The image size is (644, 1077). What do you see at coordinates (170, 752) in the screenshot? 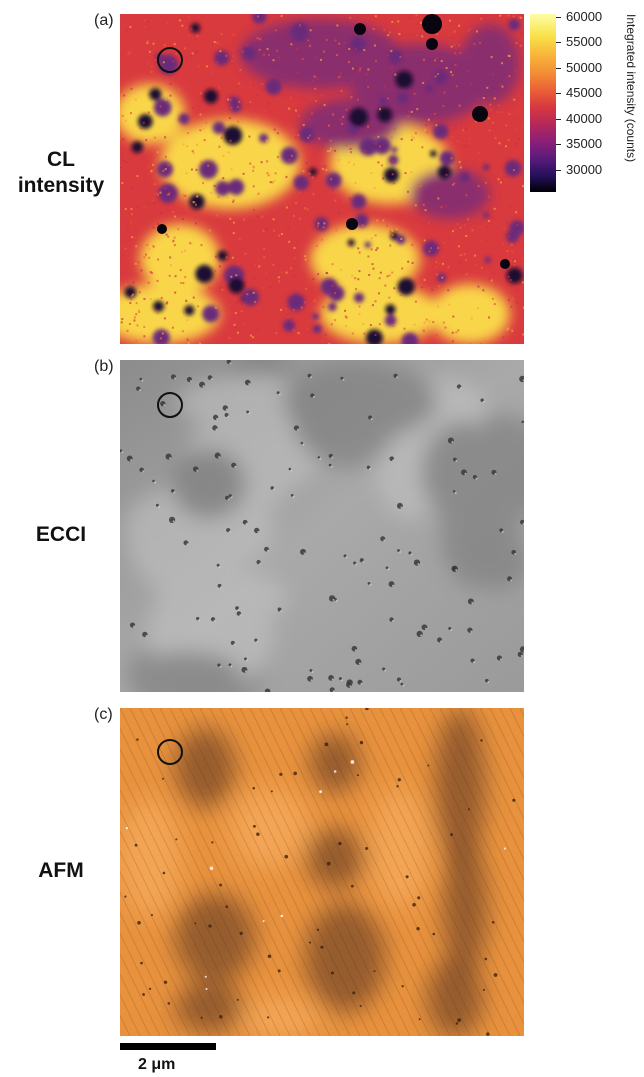
I see `marker-circle-c` at bounding box center [170, 752].